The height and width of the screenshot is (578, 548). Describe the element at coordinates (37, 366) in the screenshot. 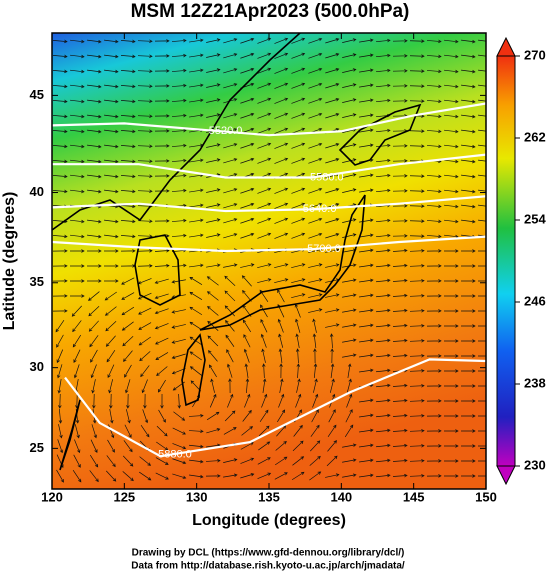

I see `y-tick-label: 30` at that location.